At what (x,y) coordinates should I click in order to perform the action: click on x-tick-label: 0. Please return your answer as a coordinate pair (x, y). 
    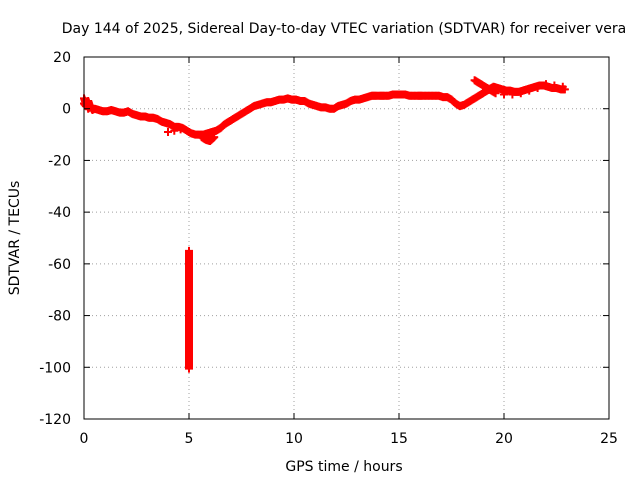
    Looking at the image, I should click on (84, 439).